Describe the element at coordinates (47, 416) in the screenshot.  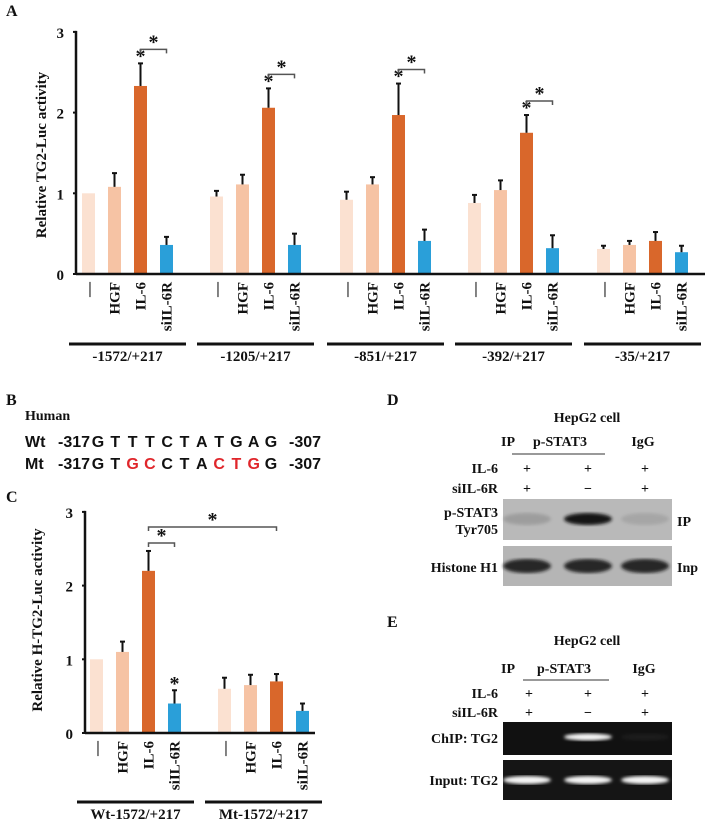
I see `species-label: Human` at that location.